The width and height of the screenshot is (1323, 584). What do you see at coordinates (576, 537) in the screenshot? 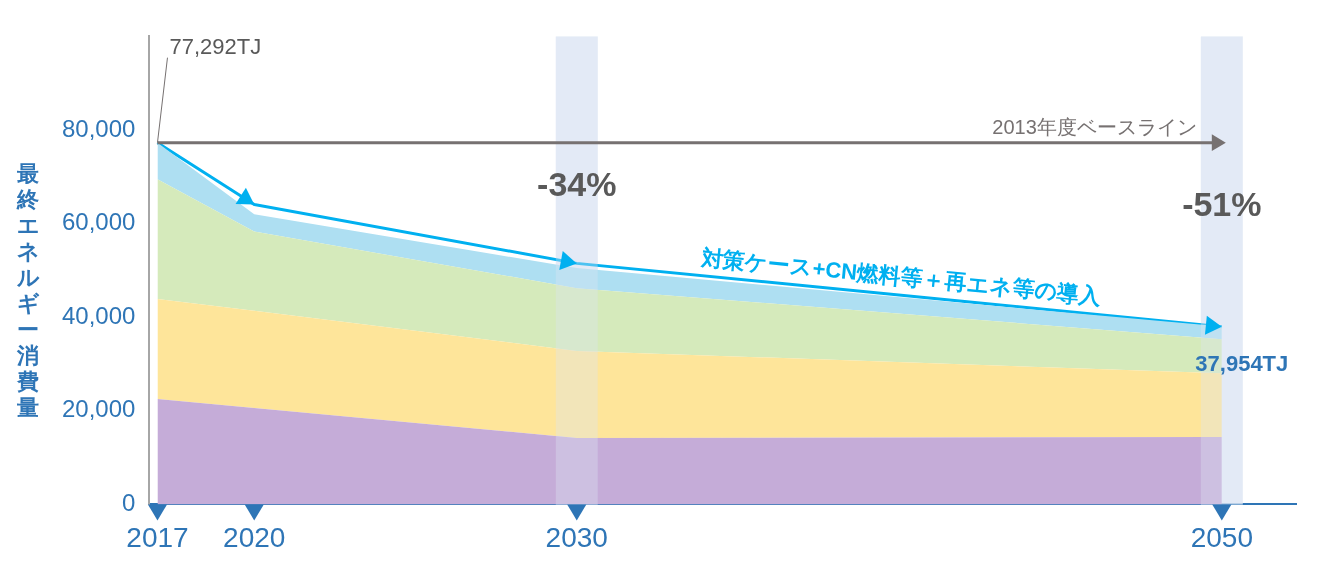
I see `x-tick-label: 2030` at bounding box center [576, 537].